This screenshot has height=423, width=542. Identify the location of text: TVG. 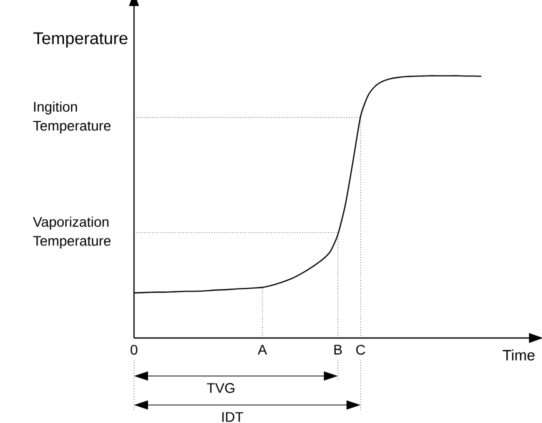
(220, 388).